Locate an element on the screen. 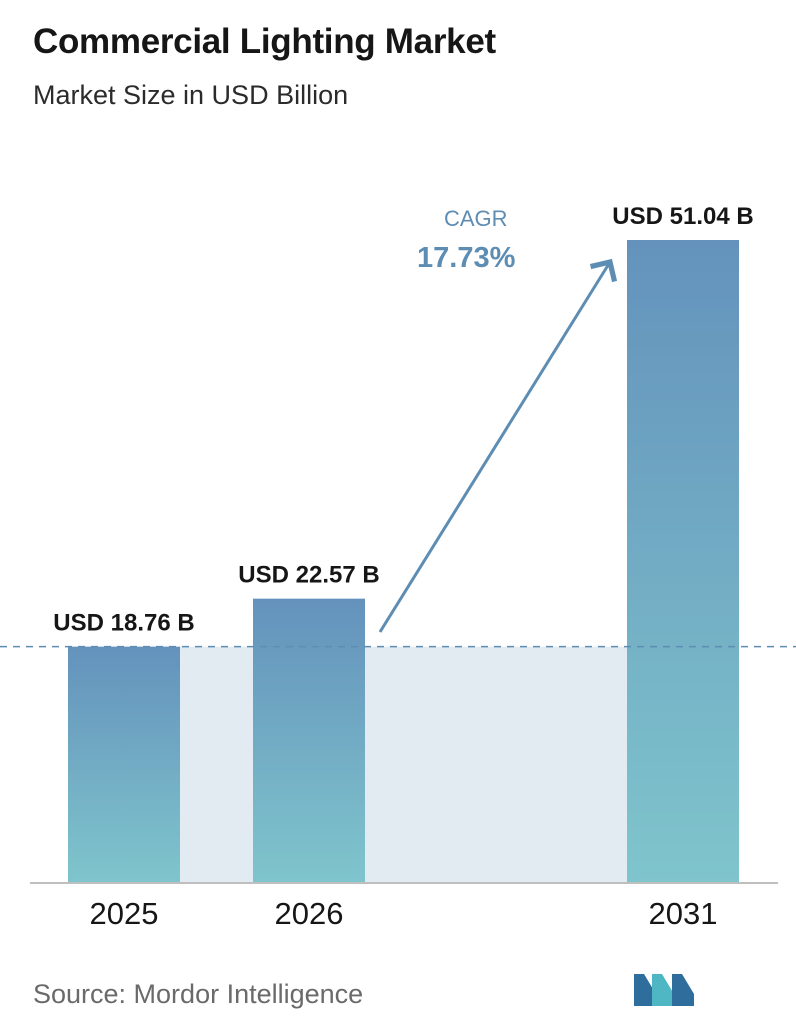 The width and height of the screenshot is (796, 1034). data-label-2031: USD 51.04 B is located at coordinates (682, 216).